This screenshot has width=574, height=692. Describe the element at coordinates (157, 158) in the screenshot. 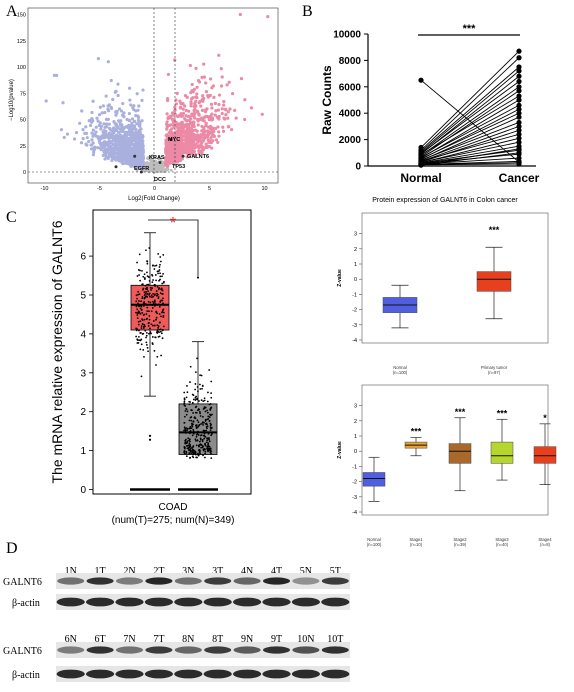

I see `gene-label-kras: KRAS` at that location.